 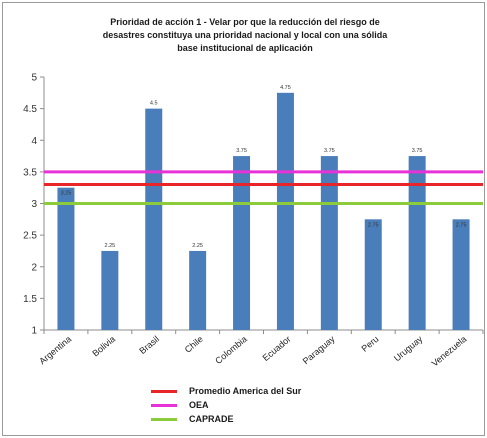 I want to click on x-tick-label: Paraguay, so click(x=319, y=350).